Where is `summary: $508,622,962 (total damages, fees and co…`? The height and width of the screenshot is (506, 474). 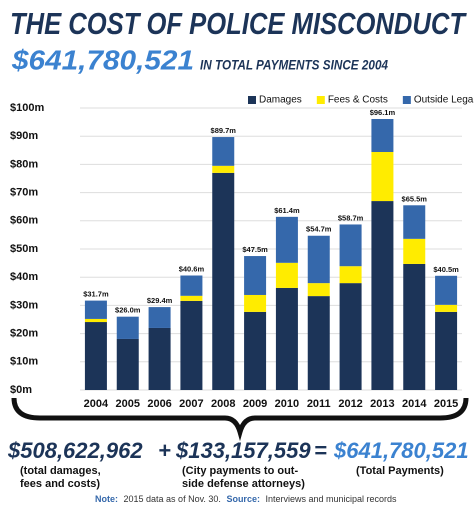
summary: $508,622,962 (total damages, fees and co… is located at coordinates (238, 464).